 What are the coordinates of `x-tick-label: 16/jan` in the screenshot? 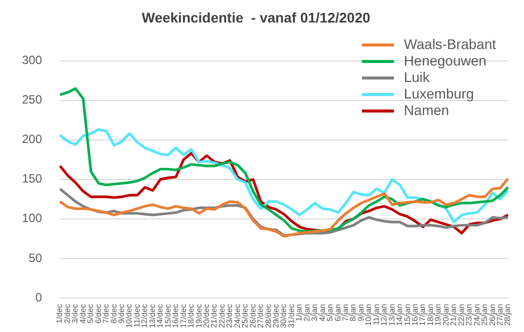 It's located at (415, 315).